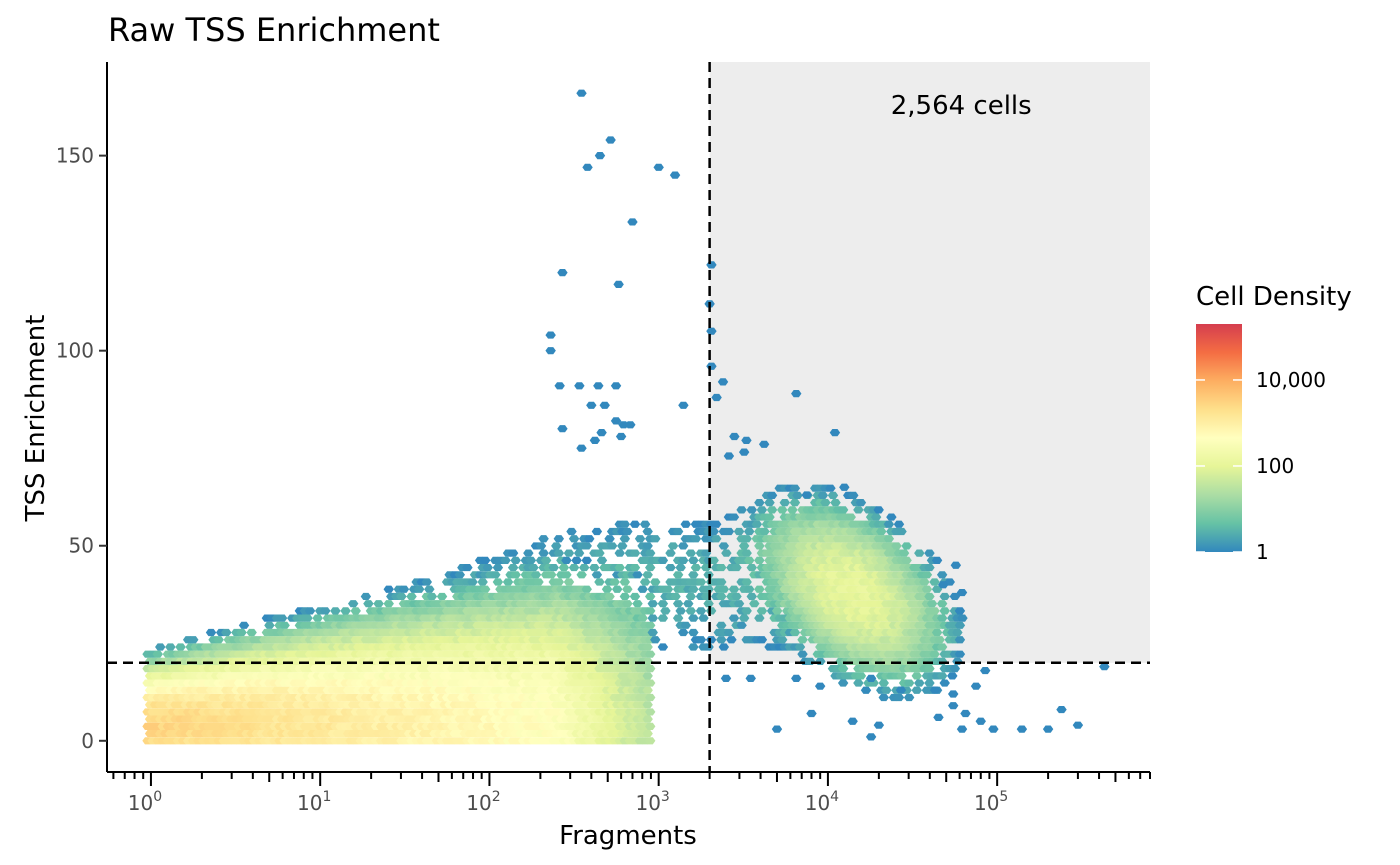 This screenshot has height=865, width=1400. Describe the element at coordinates (1219, 438) in the screenshot. I see `legend-colorbar` at that location.